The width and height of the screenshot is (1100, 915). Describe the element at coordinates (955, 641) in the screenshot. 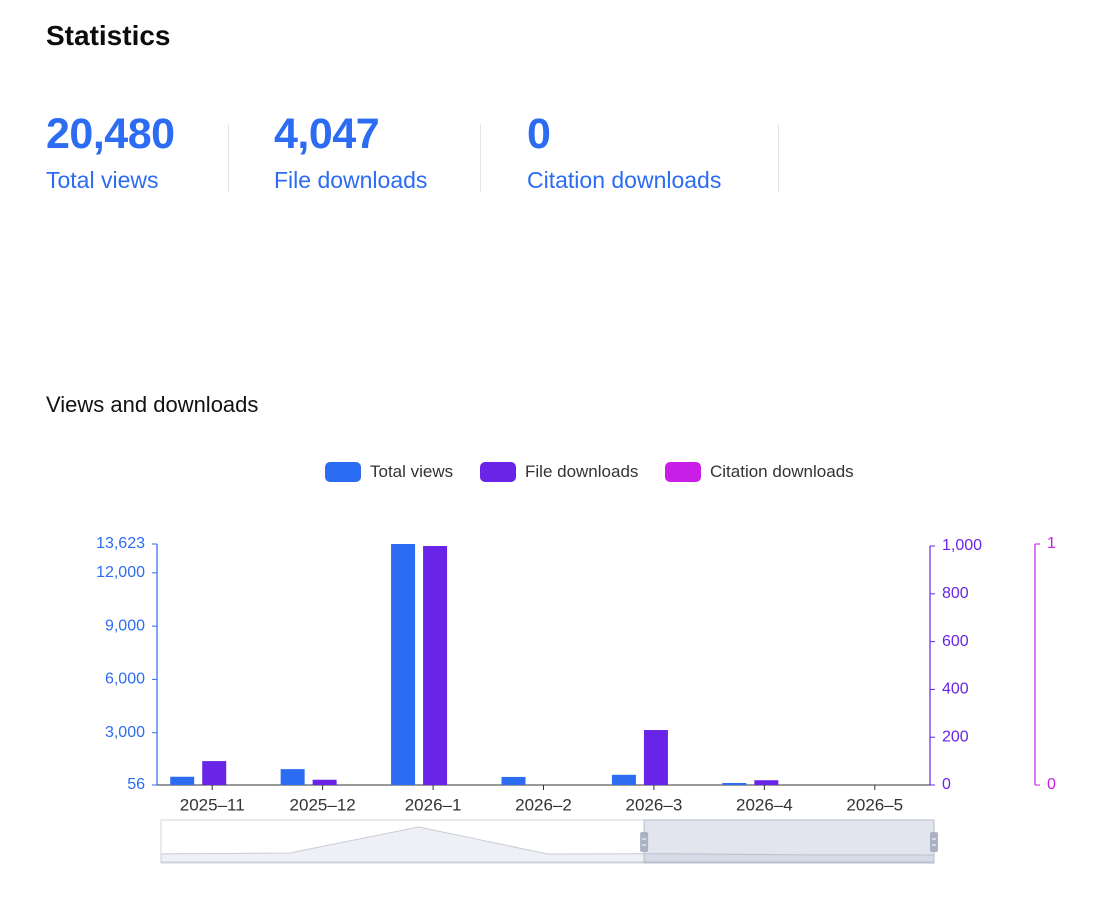

I see `y-right-tick-label: 600` at that location.